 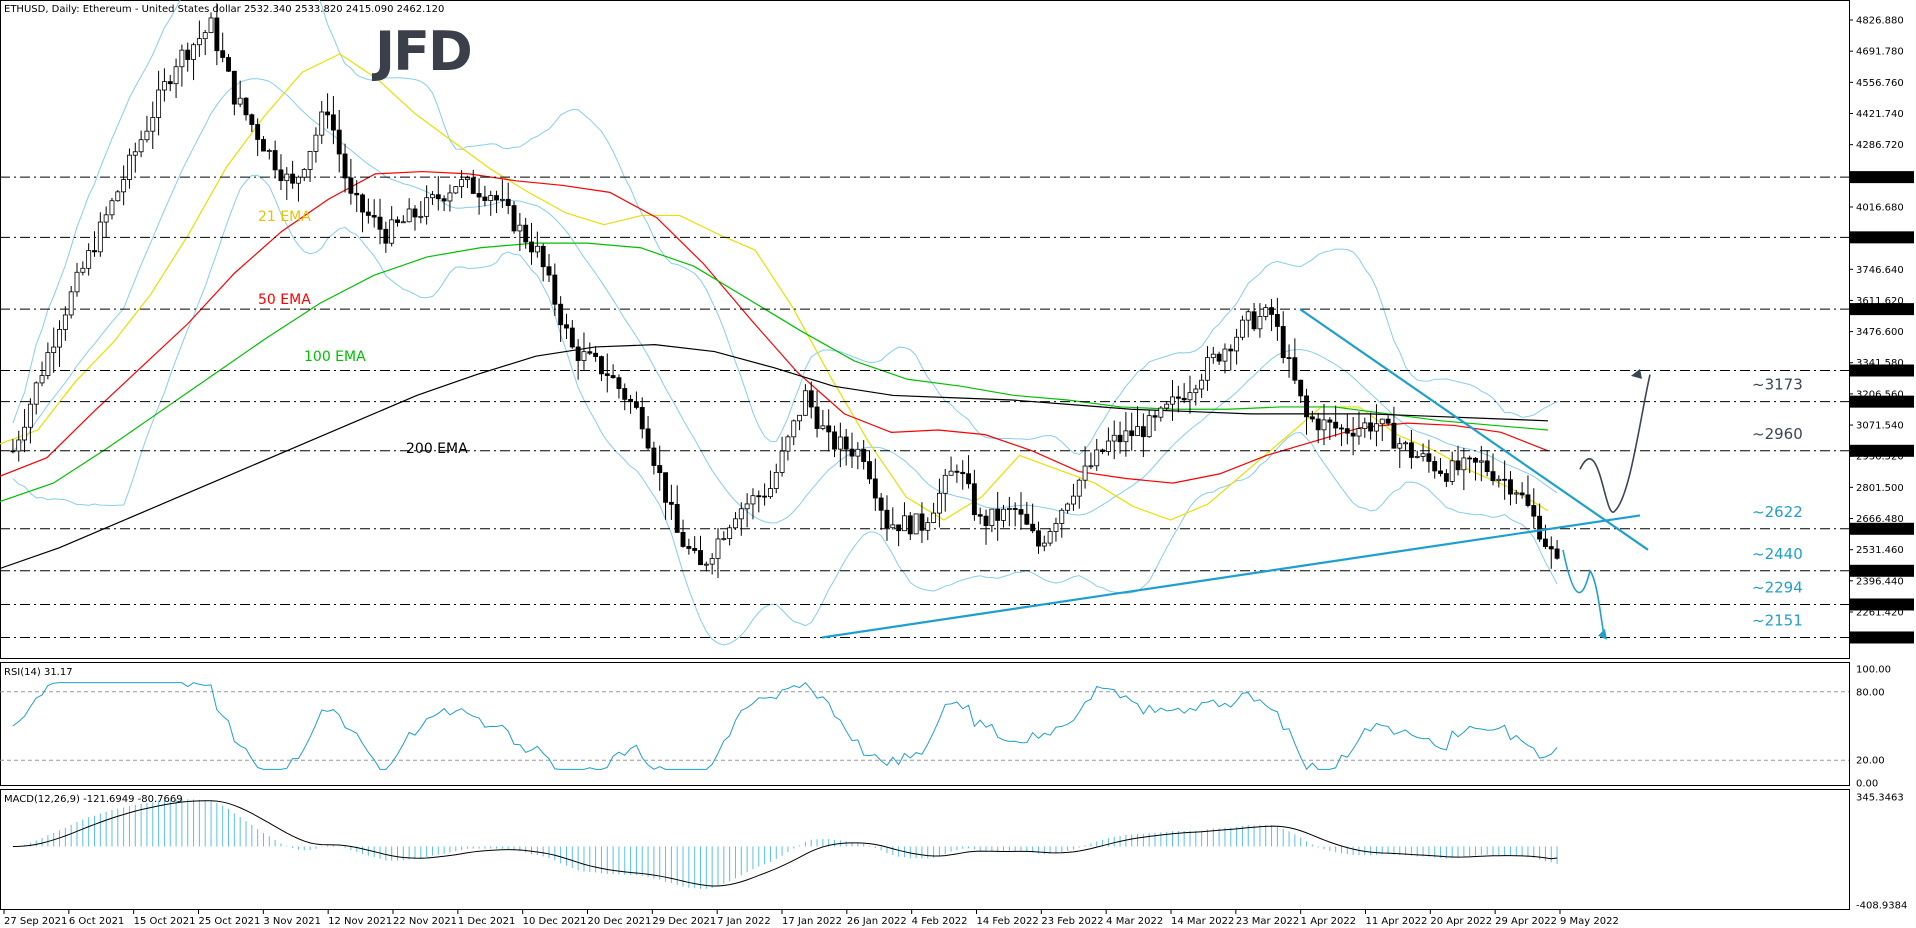 What do you see at coordinates (620, 921) in the screenshot?
I see `time-tick-label: 20 Dec 2021` at bounding box center [620, 921].